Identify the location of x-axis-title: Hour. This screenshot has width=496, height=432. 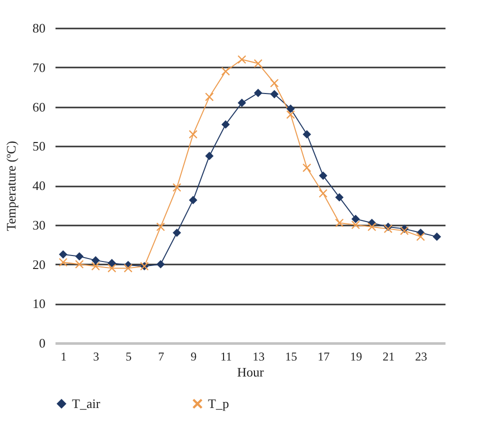
(251, 372).